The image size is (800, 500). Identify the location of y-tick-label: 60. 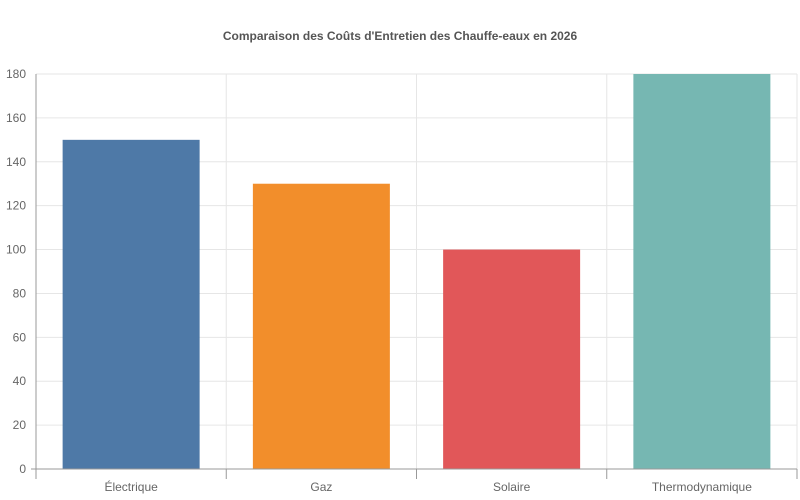
(20, 337).